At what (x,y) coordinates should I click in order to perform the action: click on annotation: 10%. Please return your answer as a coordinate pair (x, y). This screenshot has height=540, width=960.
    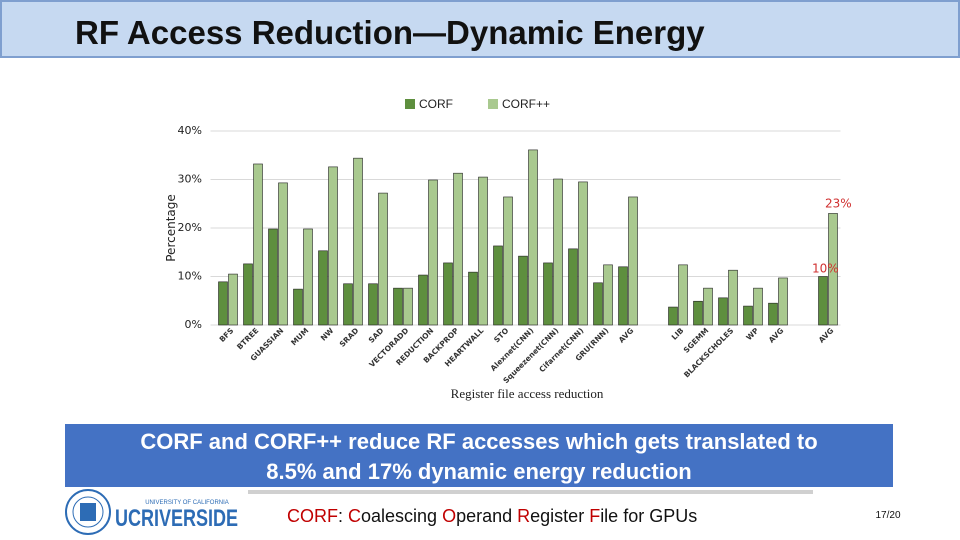
    Looking at the image, I should click on (825, 269).